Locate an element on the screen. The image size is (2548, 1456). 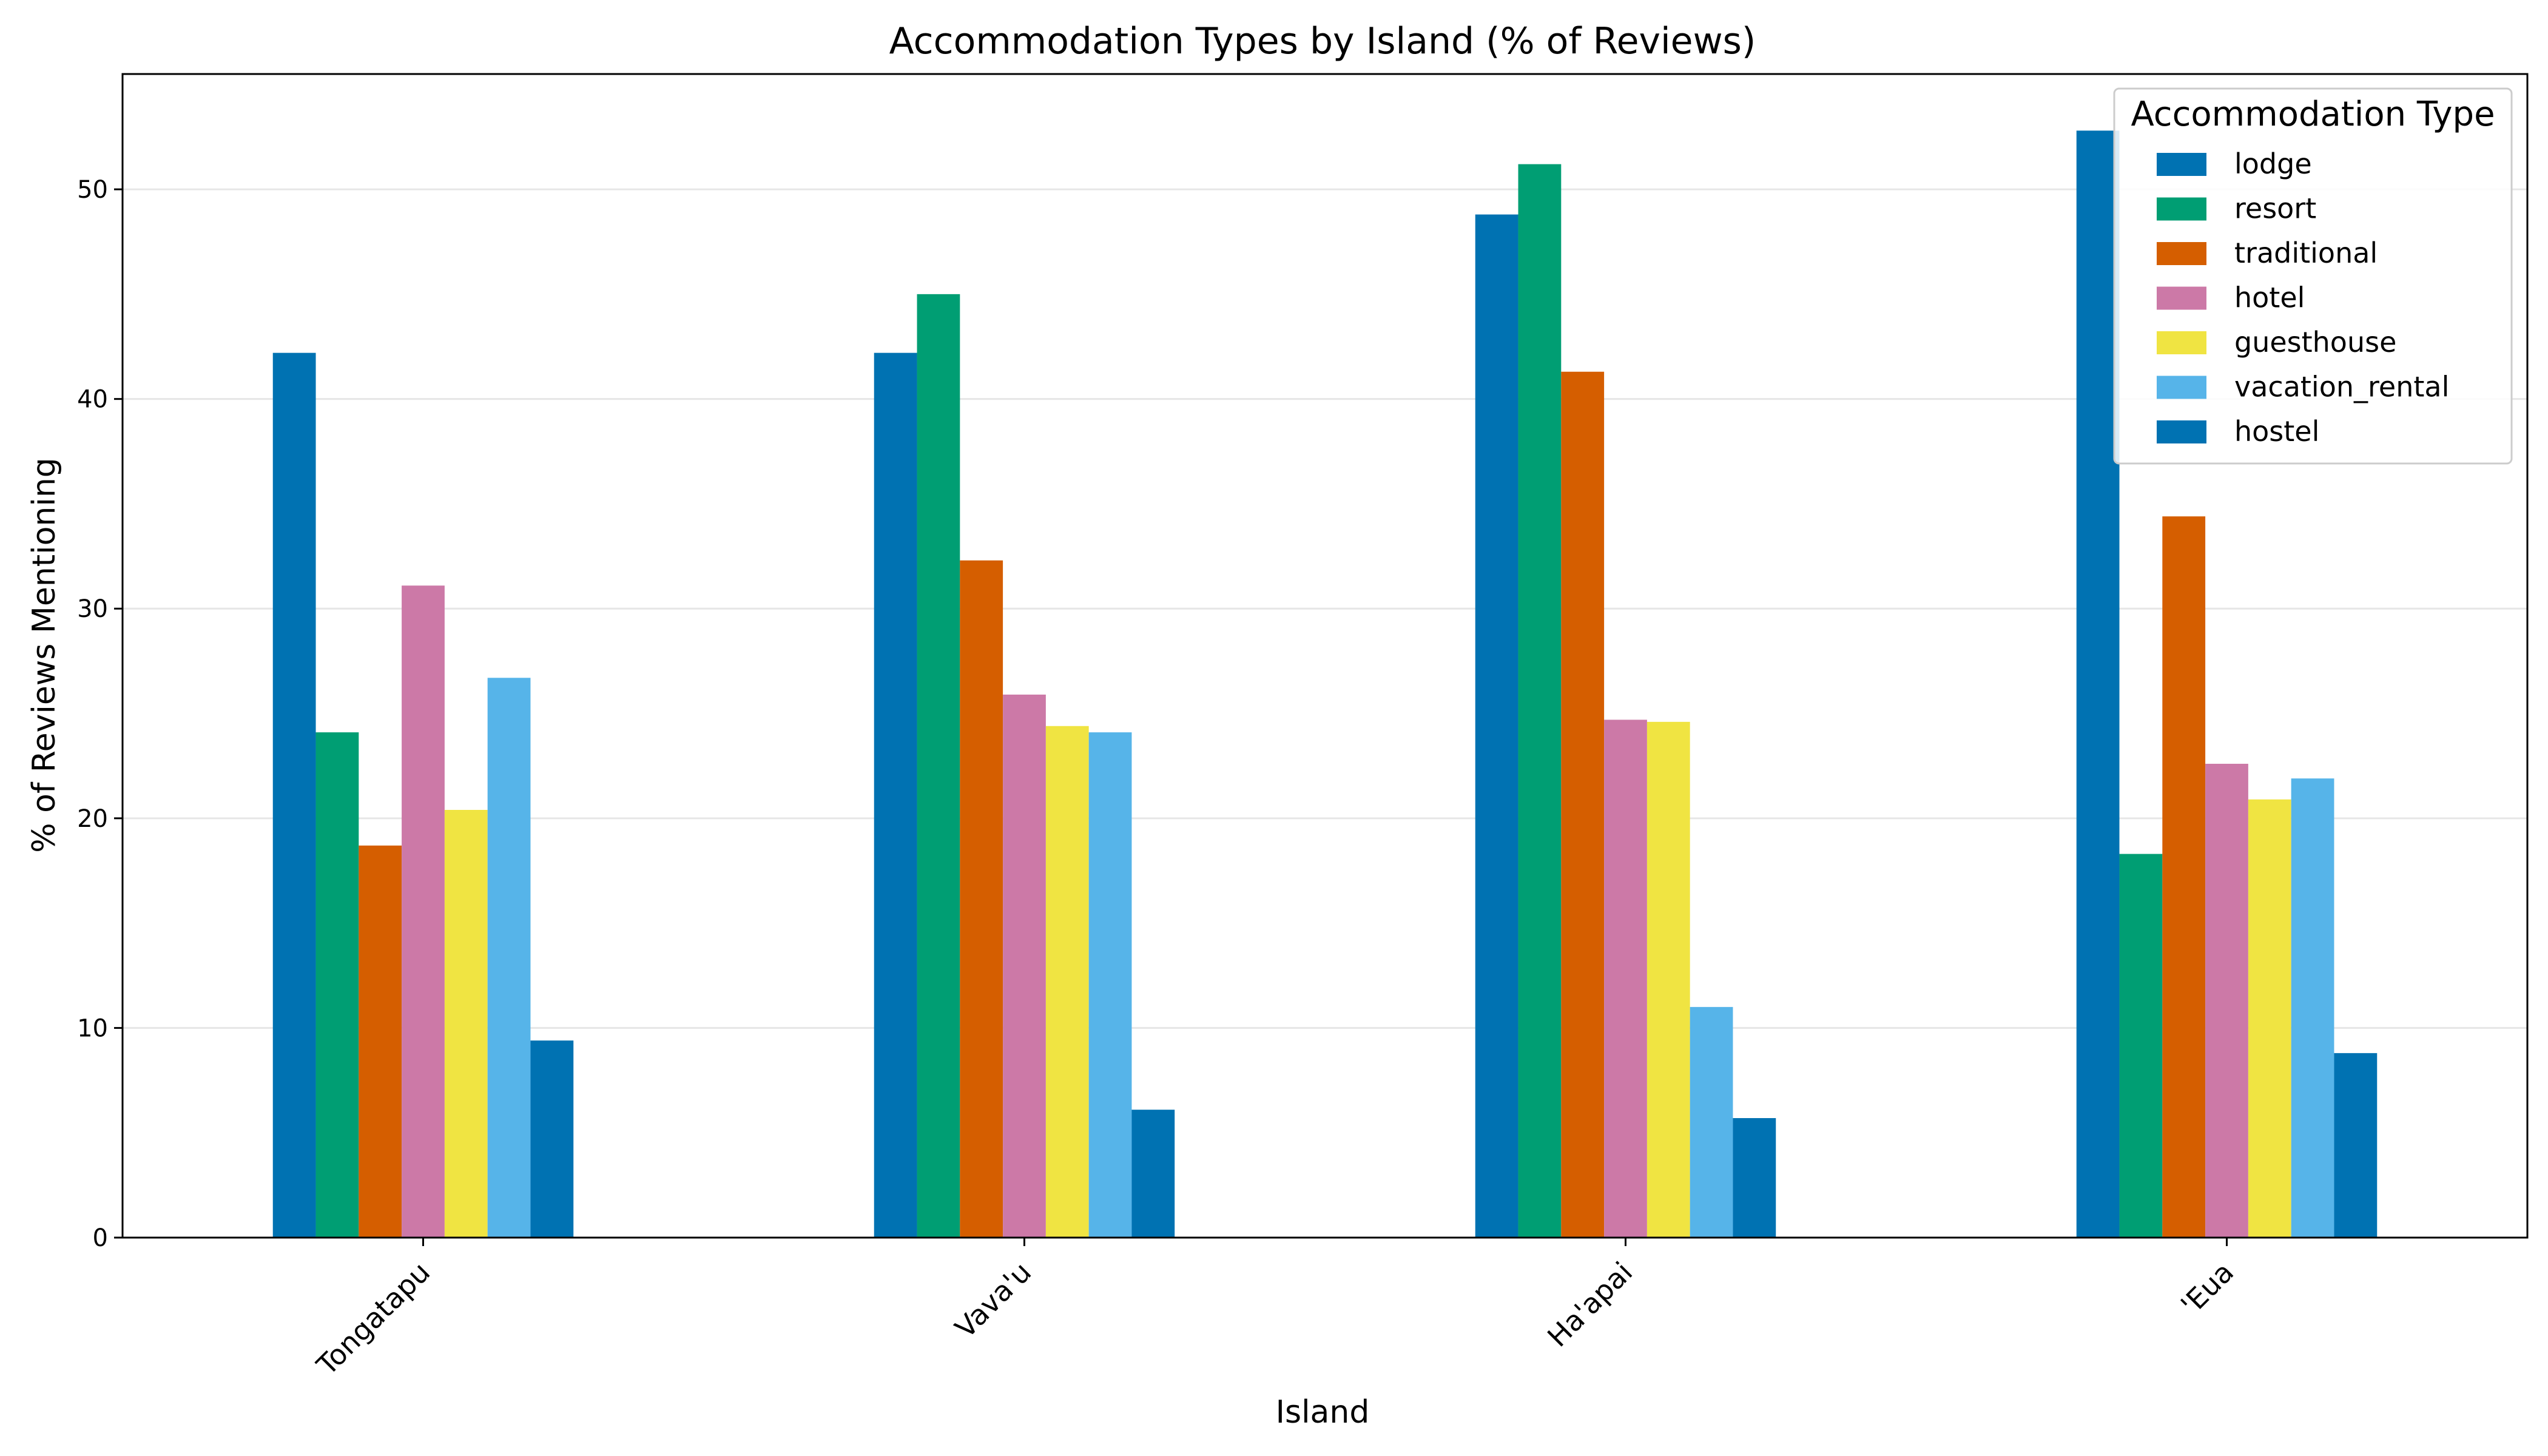
legend-label-hotel: hotel is located at coordinates (2269, 297).